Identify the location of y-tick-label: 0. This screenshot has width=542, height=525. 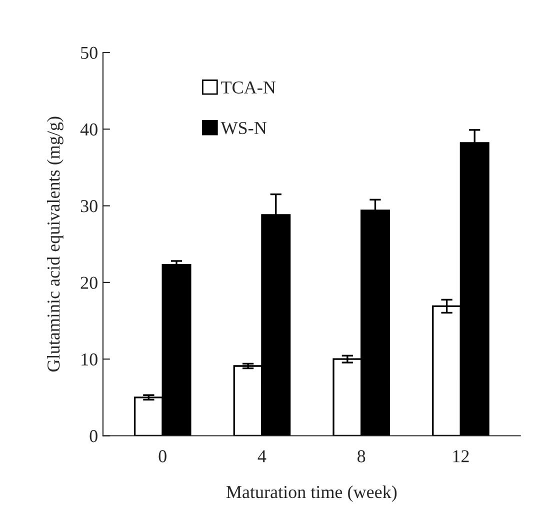
(94, 436).